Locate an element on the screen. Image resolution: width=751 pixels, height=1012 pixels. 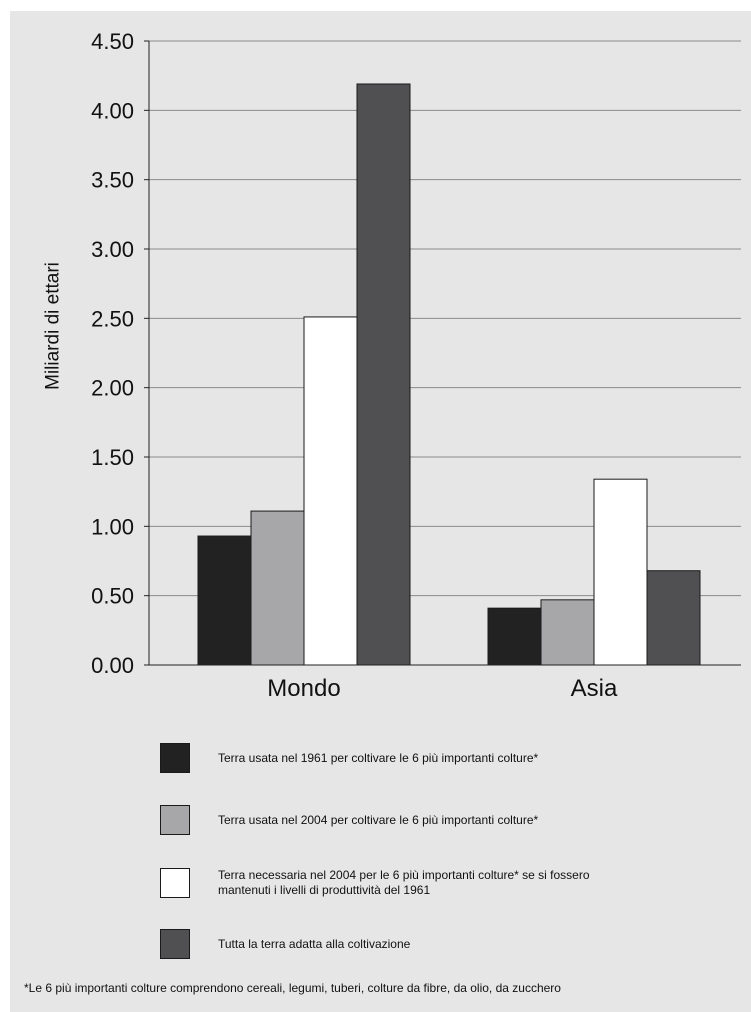
bar-mondo-2004 is located at coordinates (277, 588).